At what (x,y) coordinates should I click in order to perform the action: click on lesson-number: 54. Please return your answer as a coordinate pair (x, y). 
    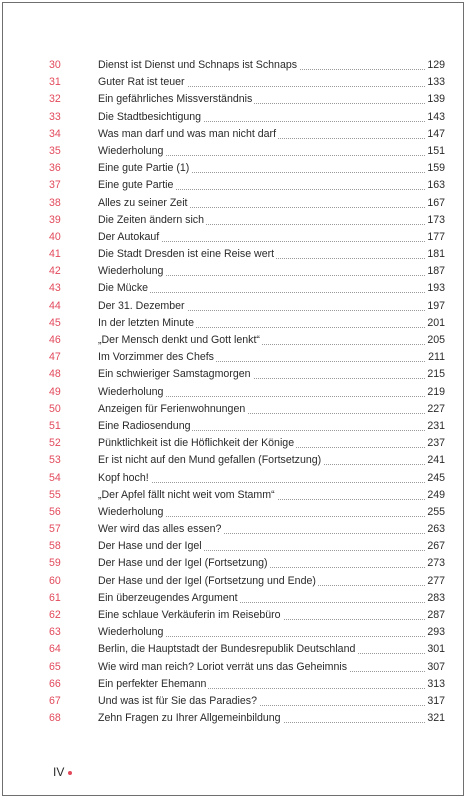
    Looking at the image, I should click on (55, 477).